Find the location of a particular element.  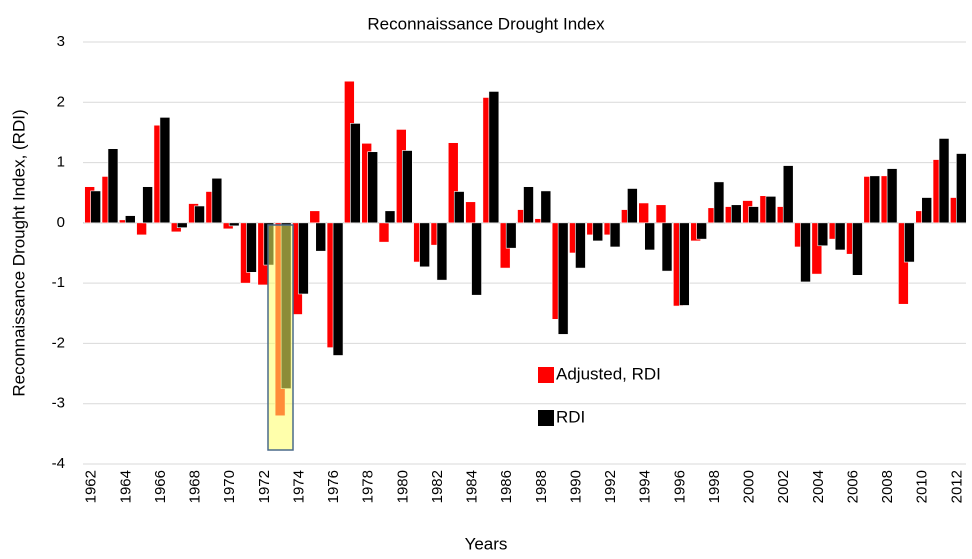

x-tick-label: 1964 is located at coordinates (125, 486).